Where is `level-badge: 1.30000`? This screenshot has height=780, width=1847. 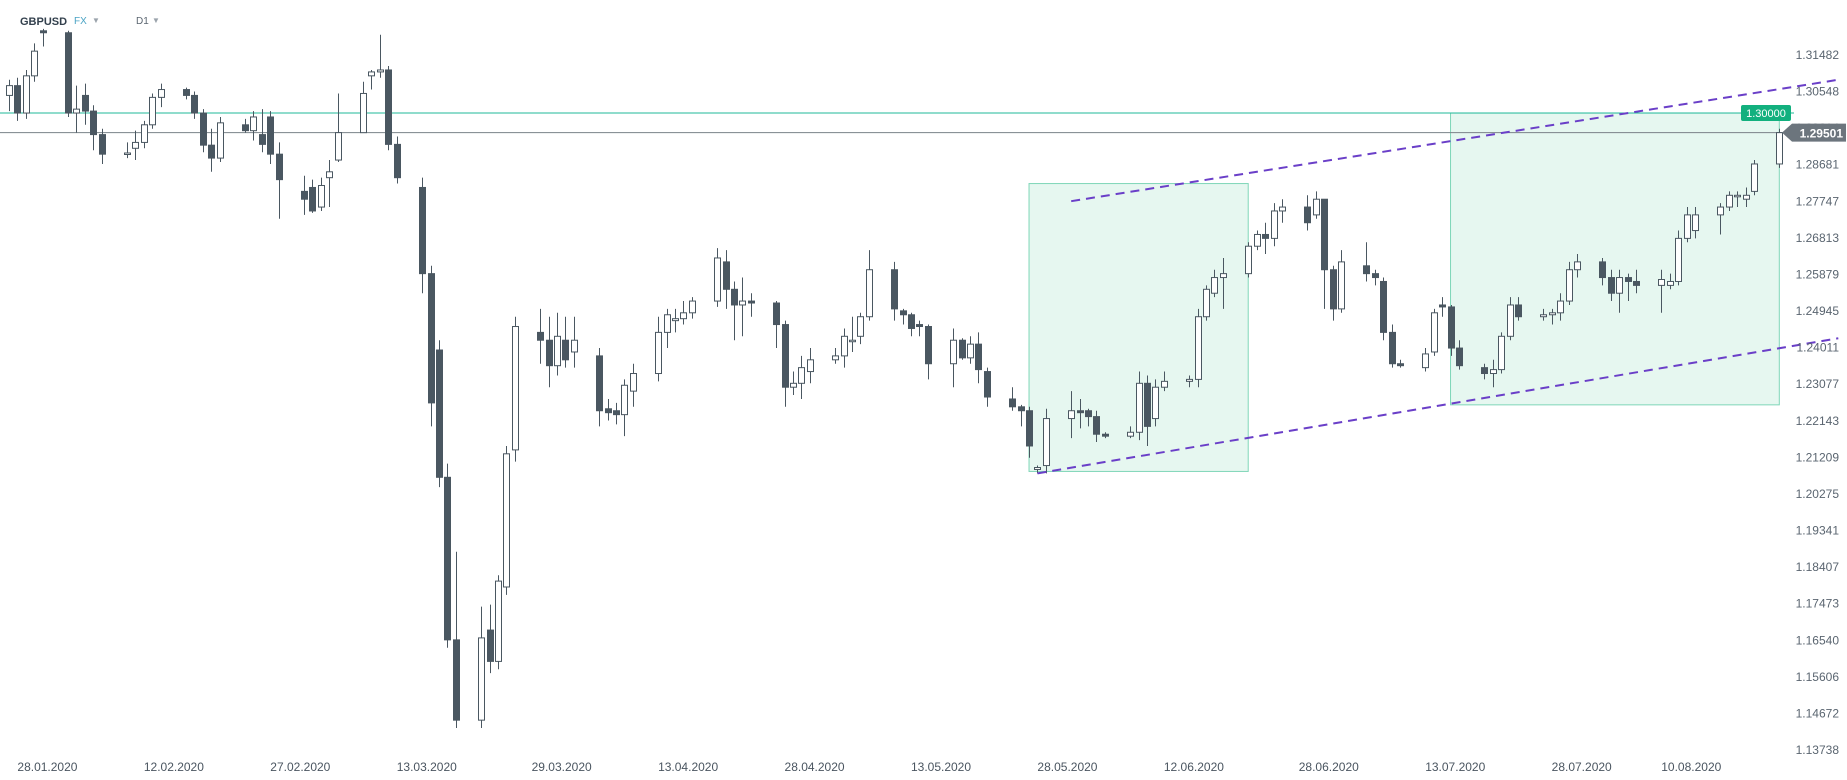
level-badge: 1.30000 is located at coordinates (1766, 113).